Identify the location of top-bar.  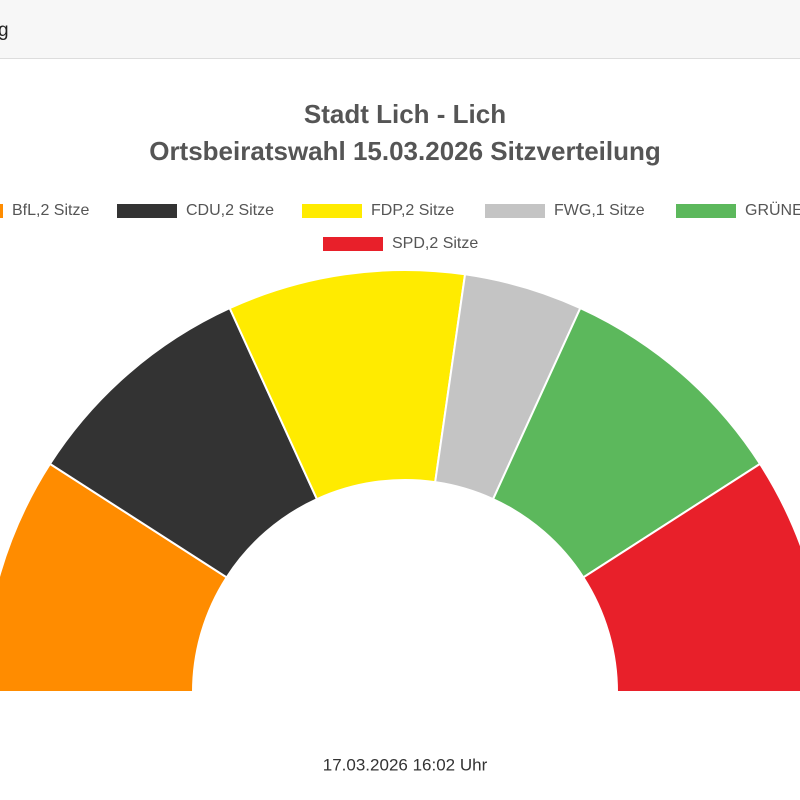
(400, 29).